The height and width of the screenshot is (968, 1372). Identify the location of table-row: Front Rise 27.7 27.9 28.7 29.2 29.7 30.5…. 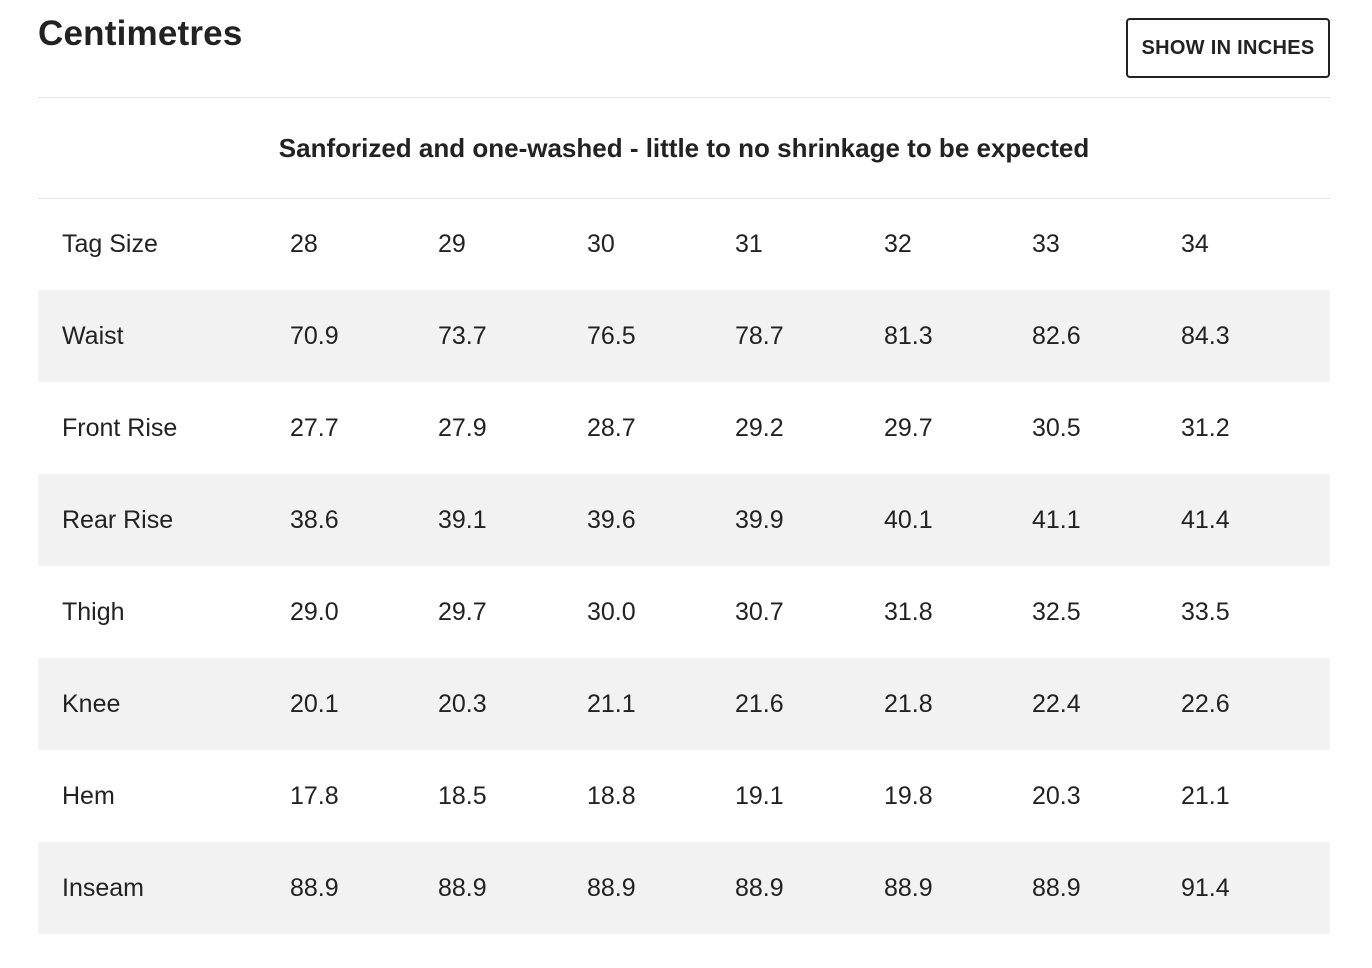
(684, 428).